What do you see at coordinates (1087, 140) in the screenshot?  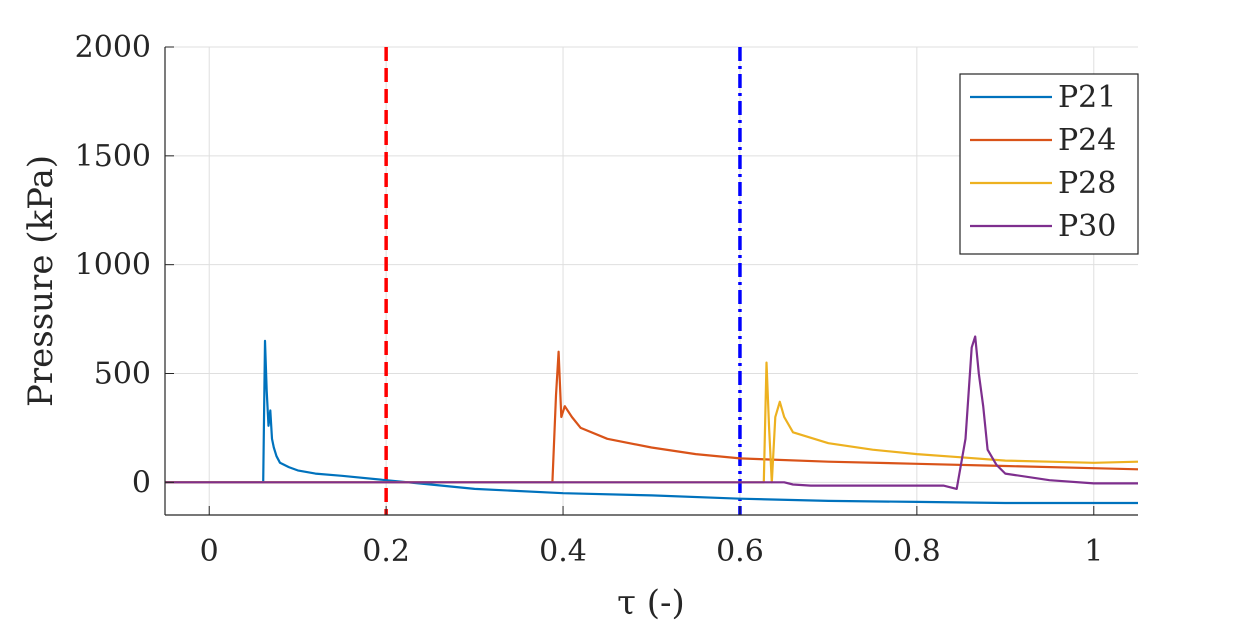 I see `legend-label: P24` at bounding box center [1087, 140].